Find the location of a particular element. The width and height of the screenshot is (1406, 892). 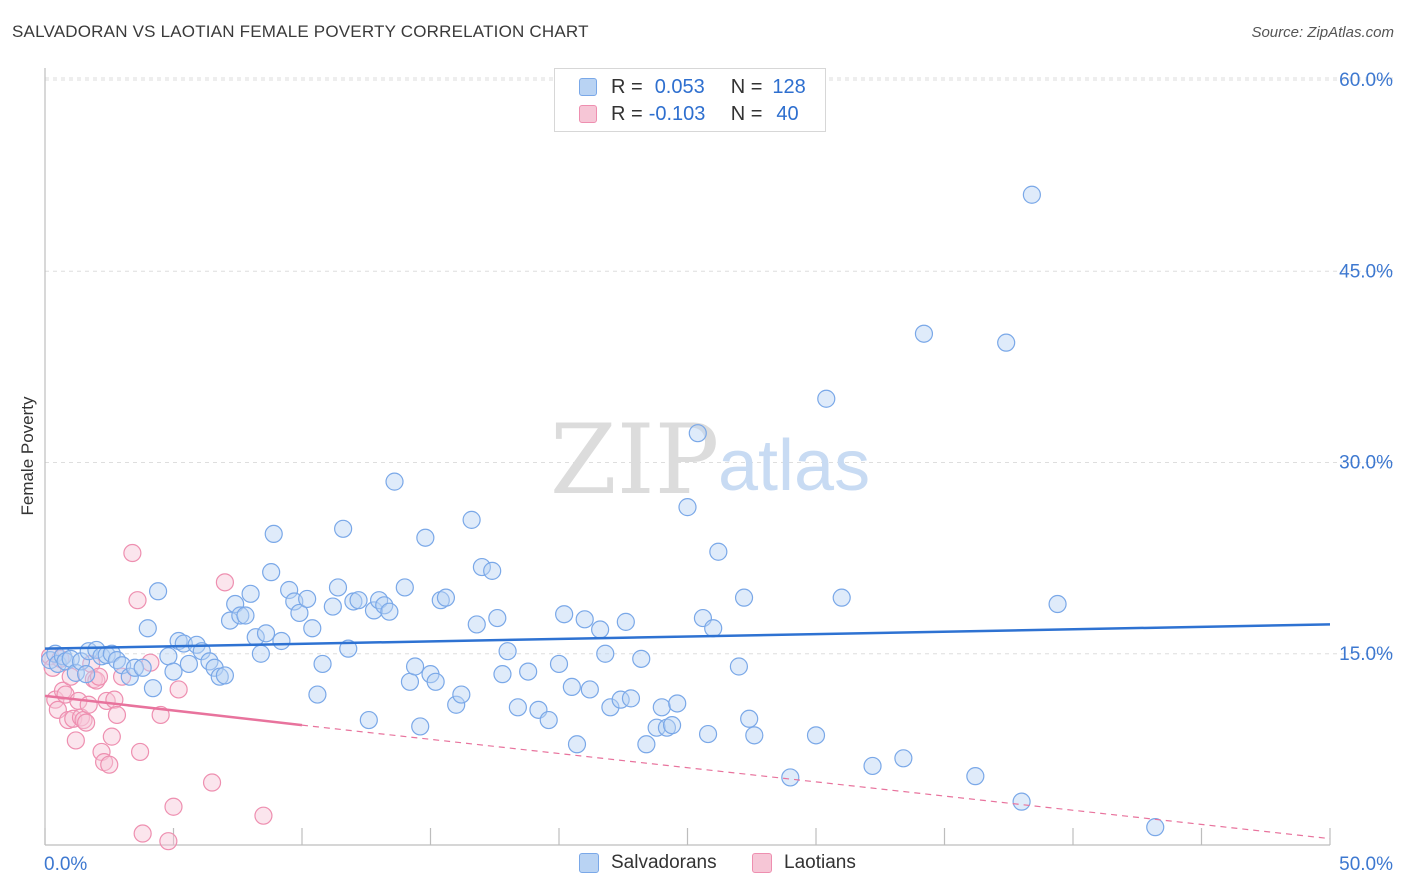

source-credit: Source: ZipAtlas.com is located at coordinates (1322, 32).